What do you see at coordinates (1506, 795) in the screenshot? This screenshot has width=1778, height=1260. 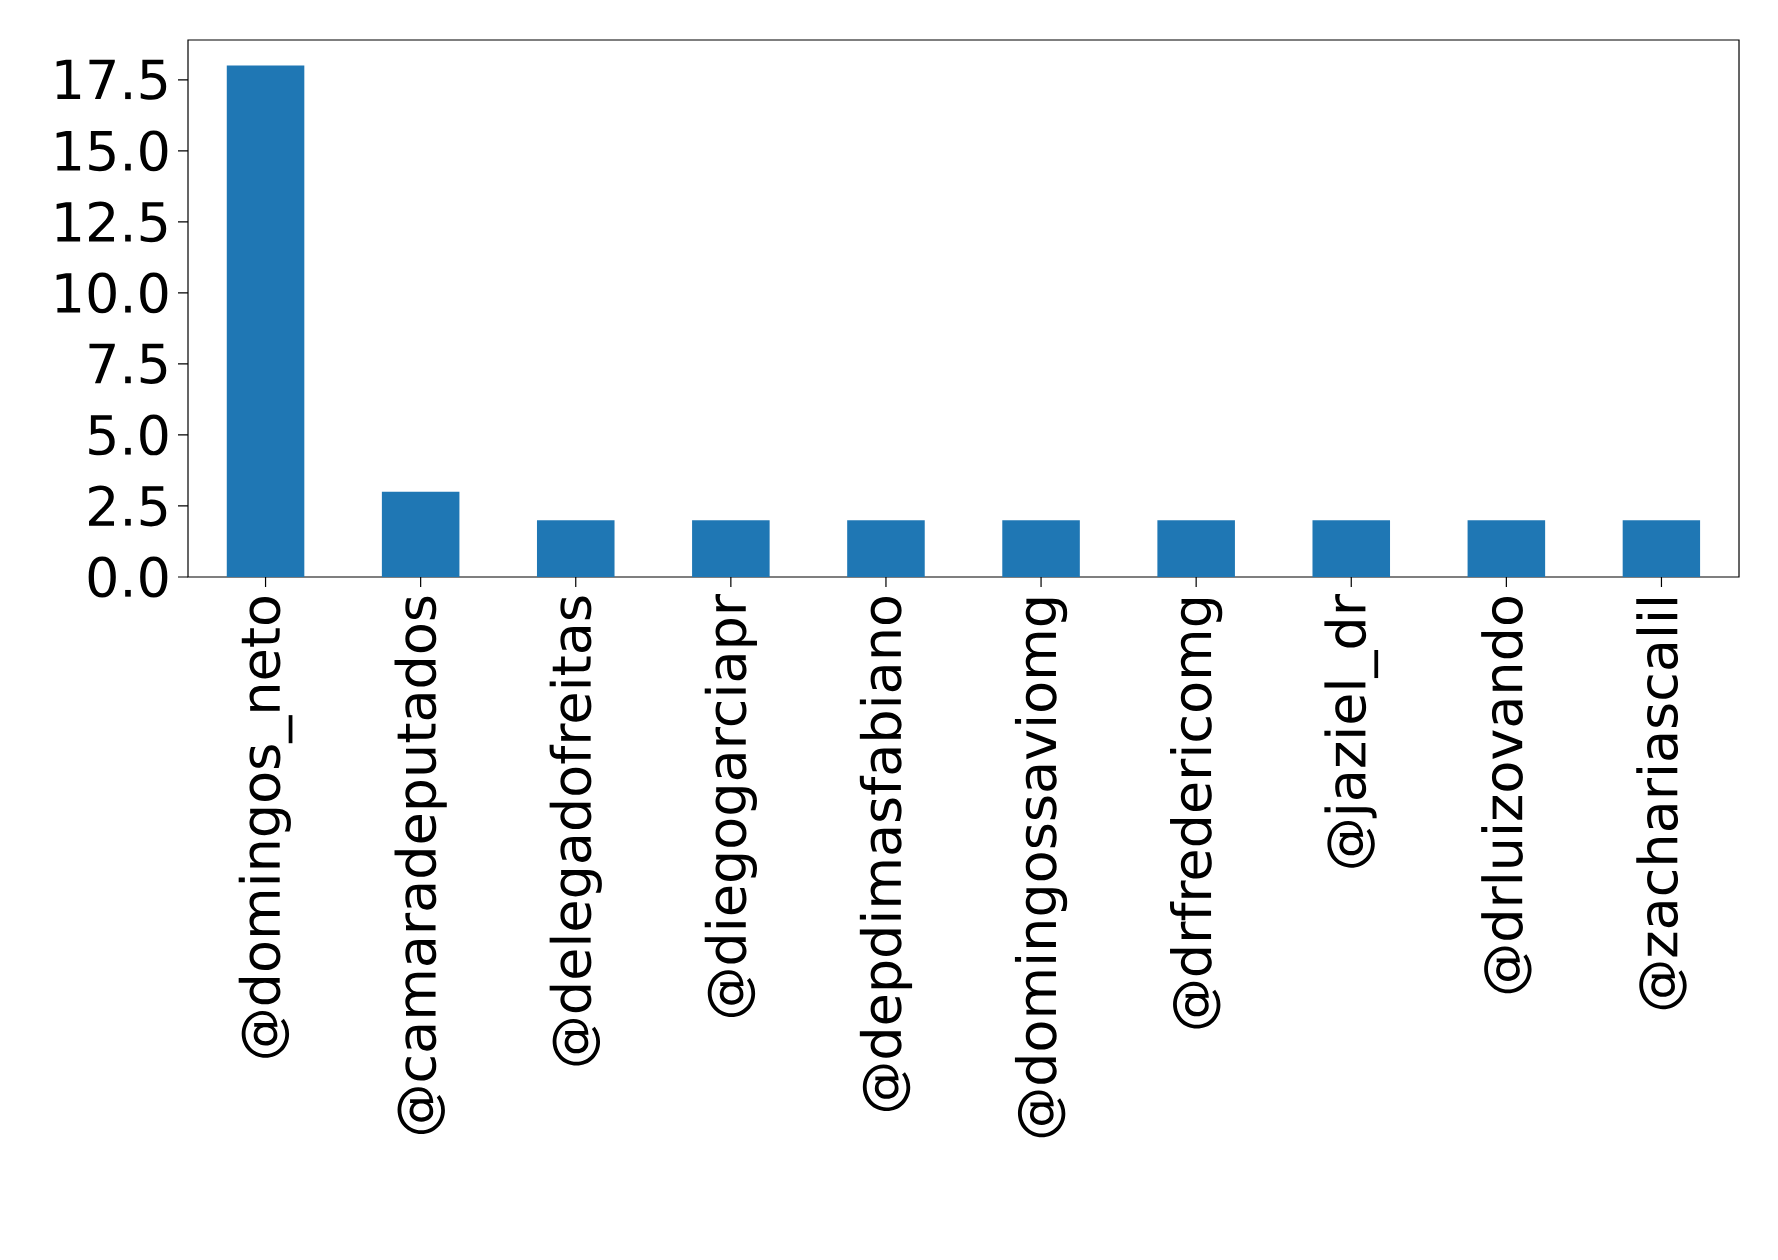 I see `x-tick-label: @drluizovando` at bounding box center [1506, 795].